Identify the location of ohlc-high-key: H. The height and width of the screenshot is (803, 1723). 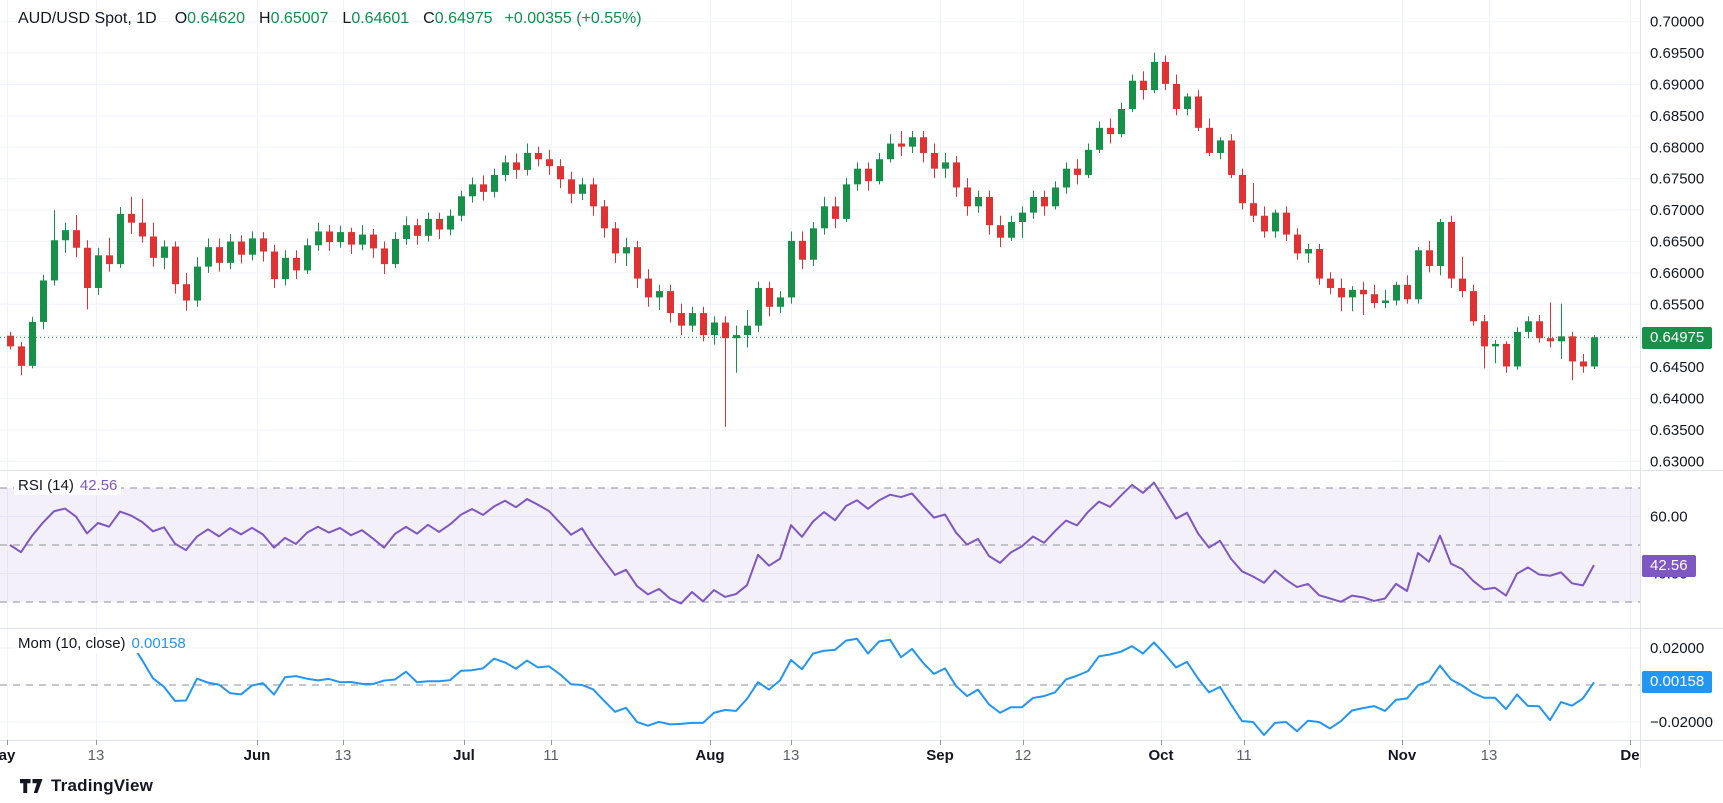
(265, 18).